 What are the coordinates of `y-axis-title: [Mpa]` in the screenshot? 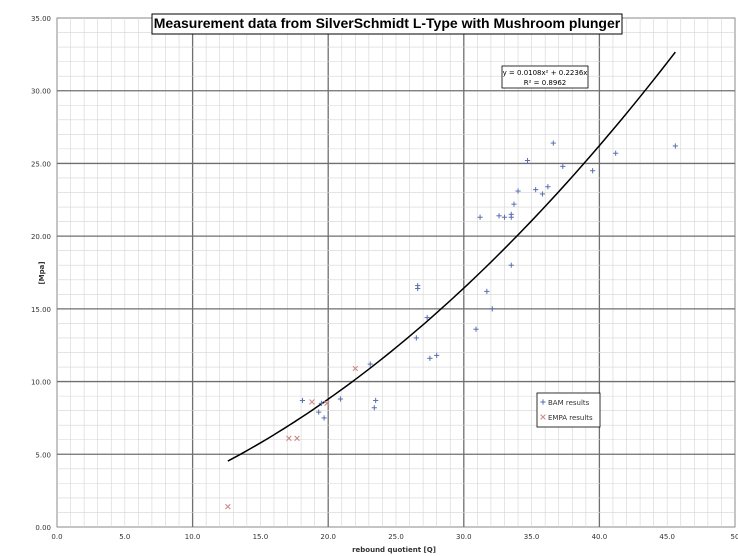 It's located at (42, 272).